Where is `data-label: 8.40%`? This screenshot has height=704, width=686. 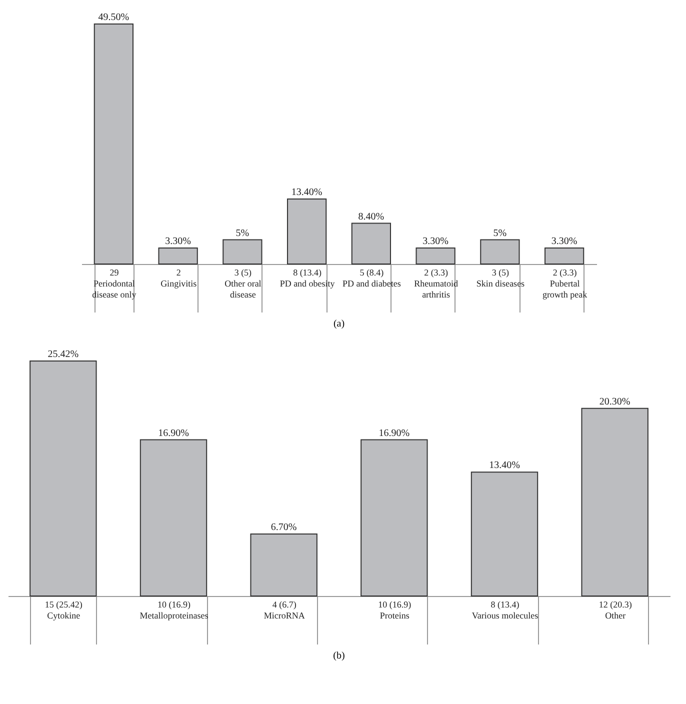 data-label: 8.40% is located at coordinates (371, 216).